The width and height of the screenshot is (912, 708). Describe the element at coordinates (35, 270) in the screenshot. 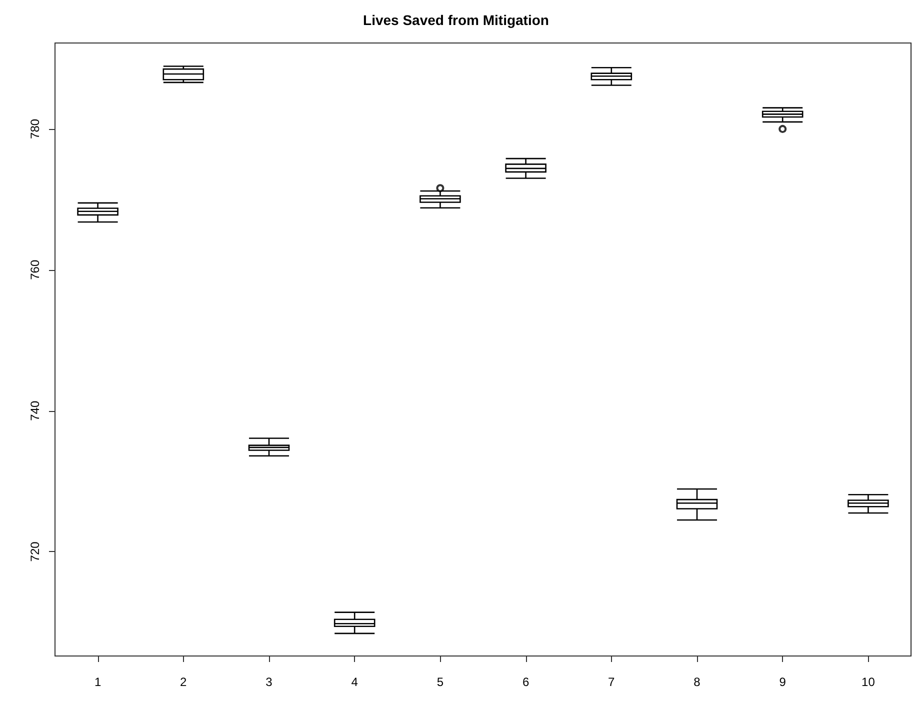

I see `y-tick-label: 760` at that location.